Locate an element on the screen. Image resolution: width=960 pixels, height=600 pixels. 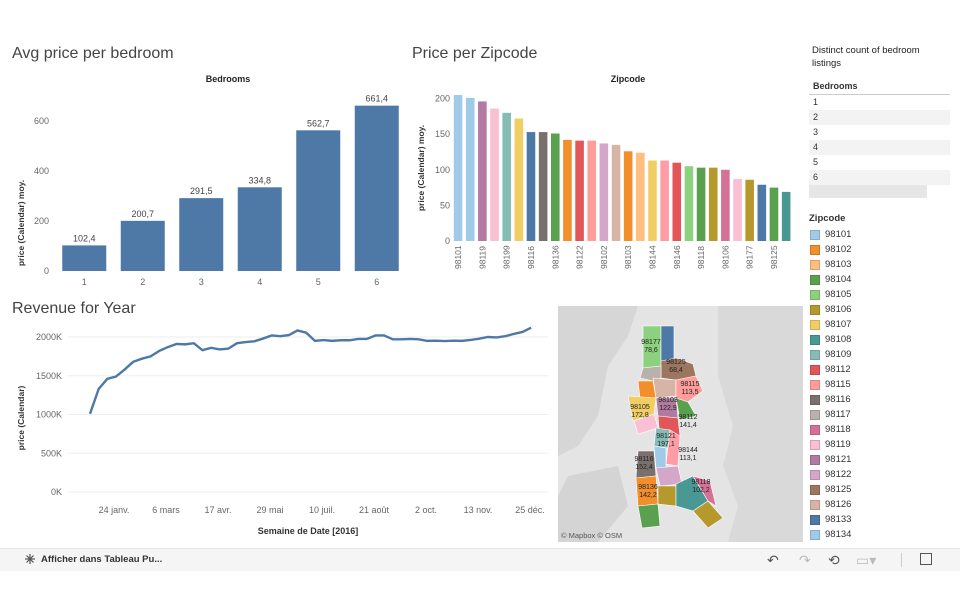
region-98112-north is located at coordinates (686, 409).